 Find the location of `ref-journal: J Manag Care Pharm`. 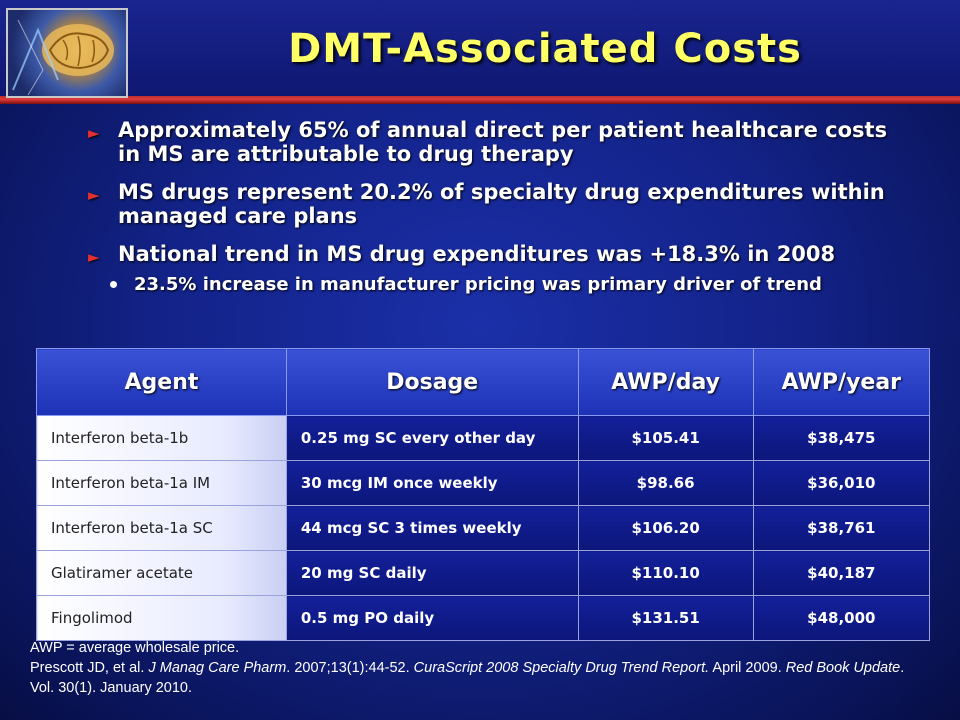

ref-journal: J Manag Care Pharm is located at coordinates (217, 668).